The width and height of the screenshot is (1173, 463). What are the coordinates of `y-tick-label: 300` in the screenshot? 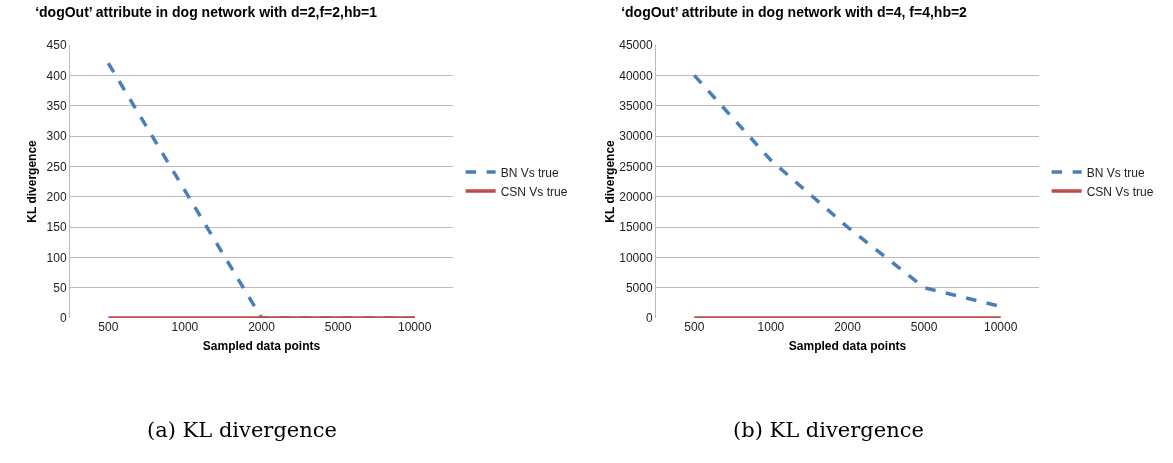 It's located at (56, 136).